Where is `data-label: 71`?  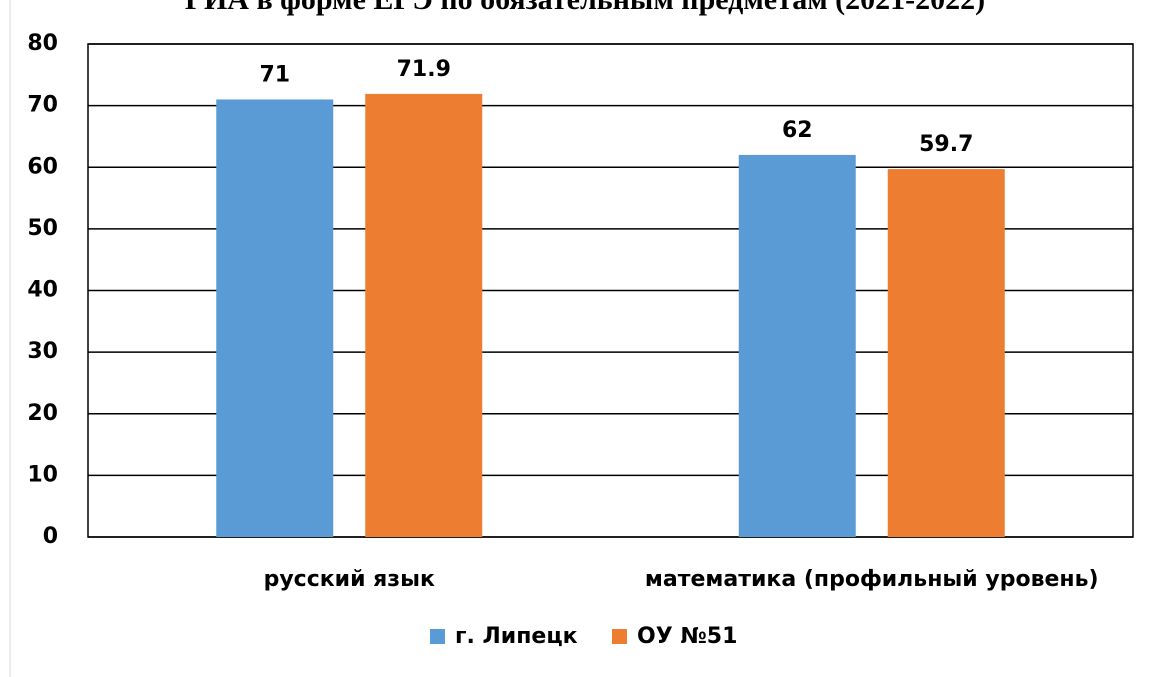 data-label: 71 is located at coordinates (274, 74).